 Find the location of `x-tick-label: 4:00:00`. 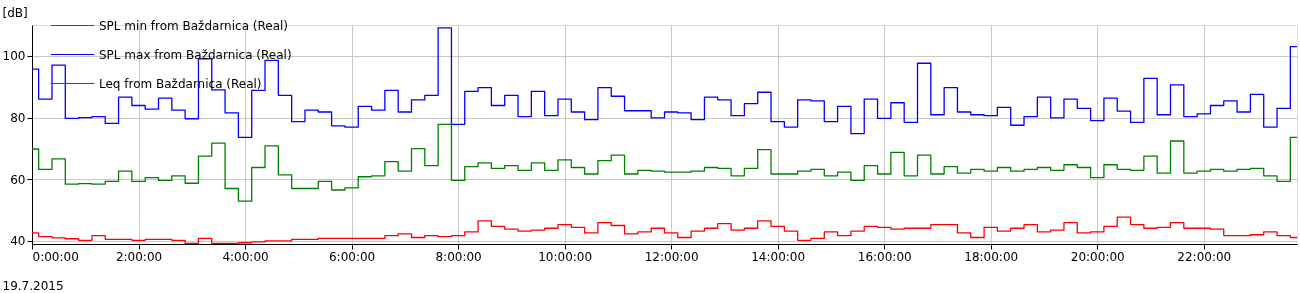

x-tick-label: 4:00:00 is located at coordinates (245, 256).